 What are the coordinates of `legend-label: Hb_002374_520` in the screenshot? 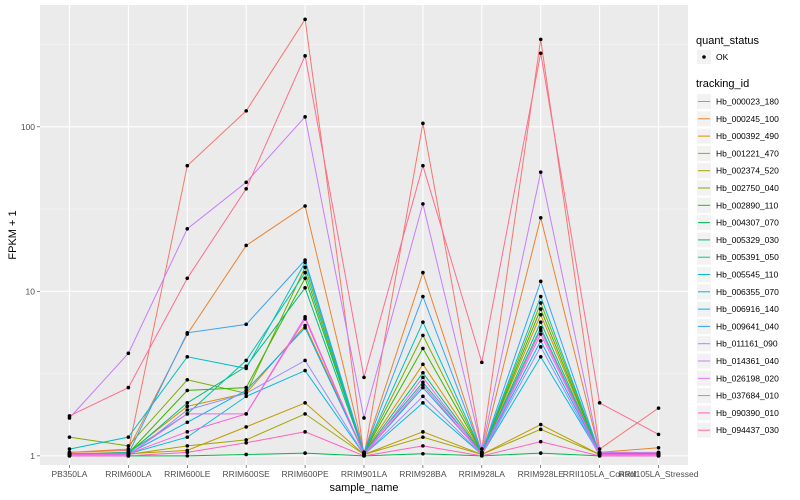 It's located at (747, 171).